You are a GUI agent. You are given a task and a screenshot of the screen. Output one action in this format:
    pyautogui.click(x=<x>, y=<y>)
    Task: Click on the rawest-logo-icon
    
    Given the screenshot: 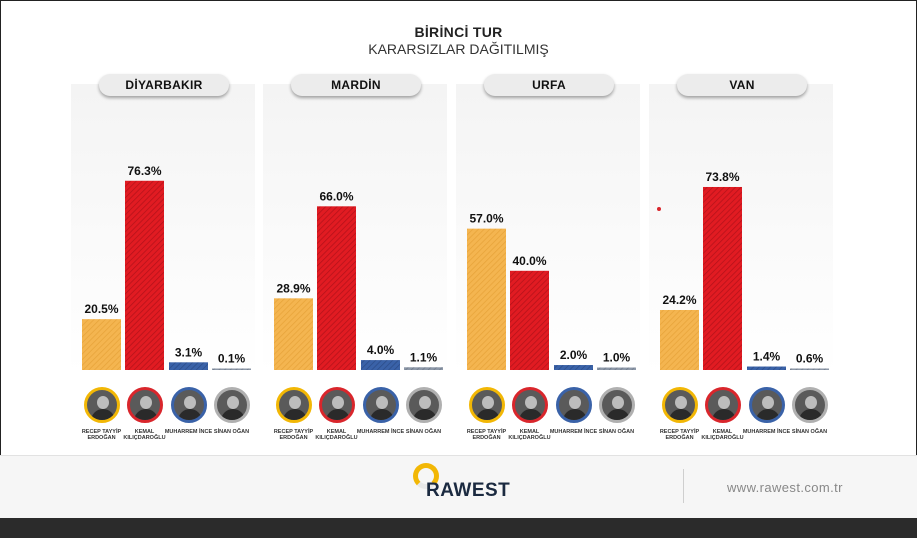 What is the action you would take?
    pyautogui.click(x=426, y=476)
    